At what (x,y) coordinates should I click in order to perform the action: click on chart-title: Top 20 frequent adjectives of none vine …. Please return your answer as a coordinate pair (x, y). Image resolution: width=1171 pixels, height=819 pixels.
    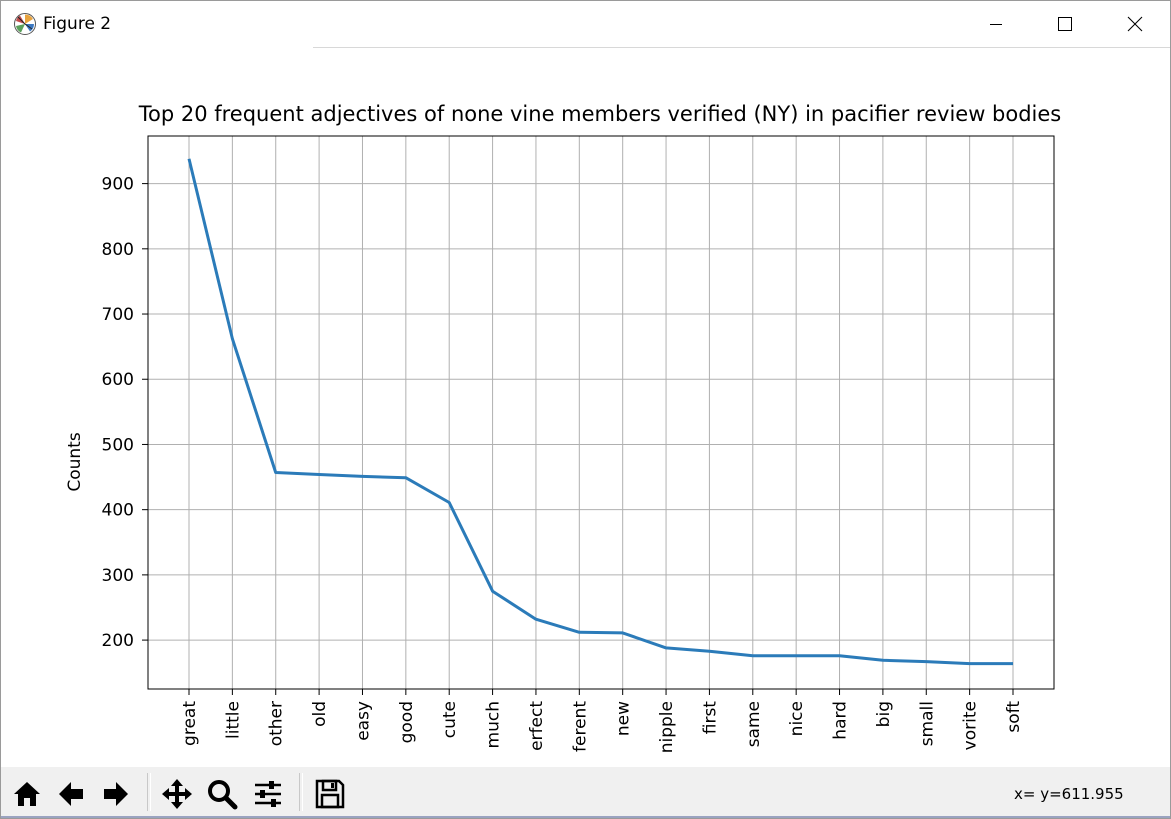
    Looking at the image, I should click on (600, 114).